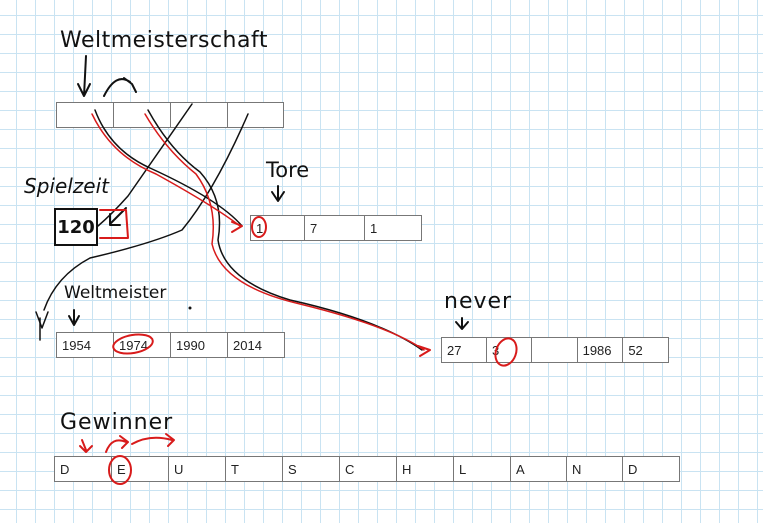  I want to click on weltmeister-array: 1954 1974 1990 2014, so click(170, 345).